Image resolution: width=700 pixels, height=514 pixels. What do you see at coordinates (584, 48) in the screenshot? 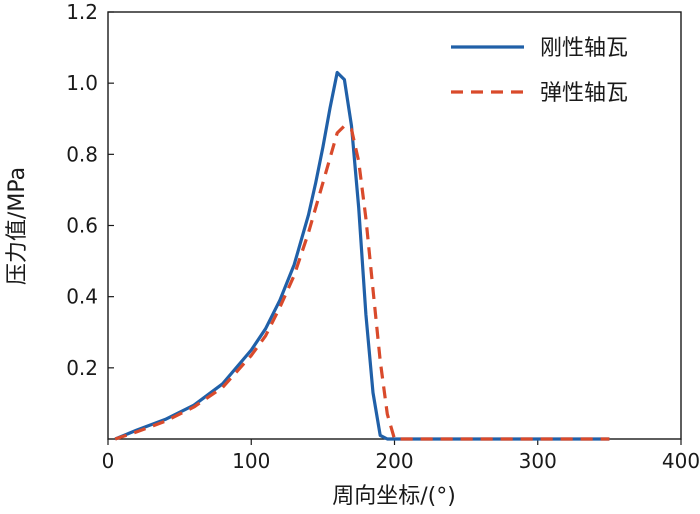
I see `legend-label-rigid: 刚性轴瓦` at bounding box center [584, 48].